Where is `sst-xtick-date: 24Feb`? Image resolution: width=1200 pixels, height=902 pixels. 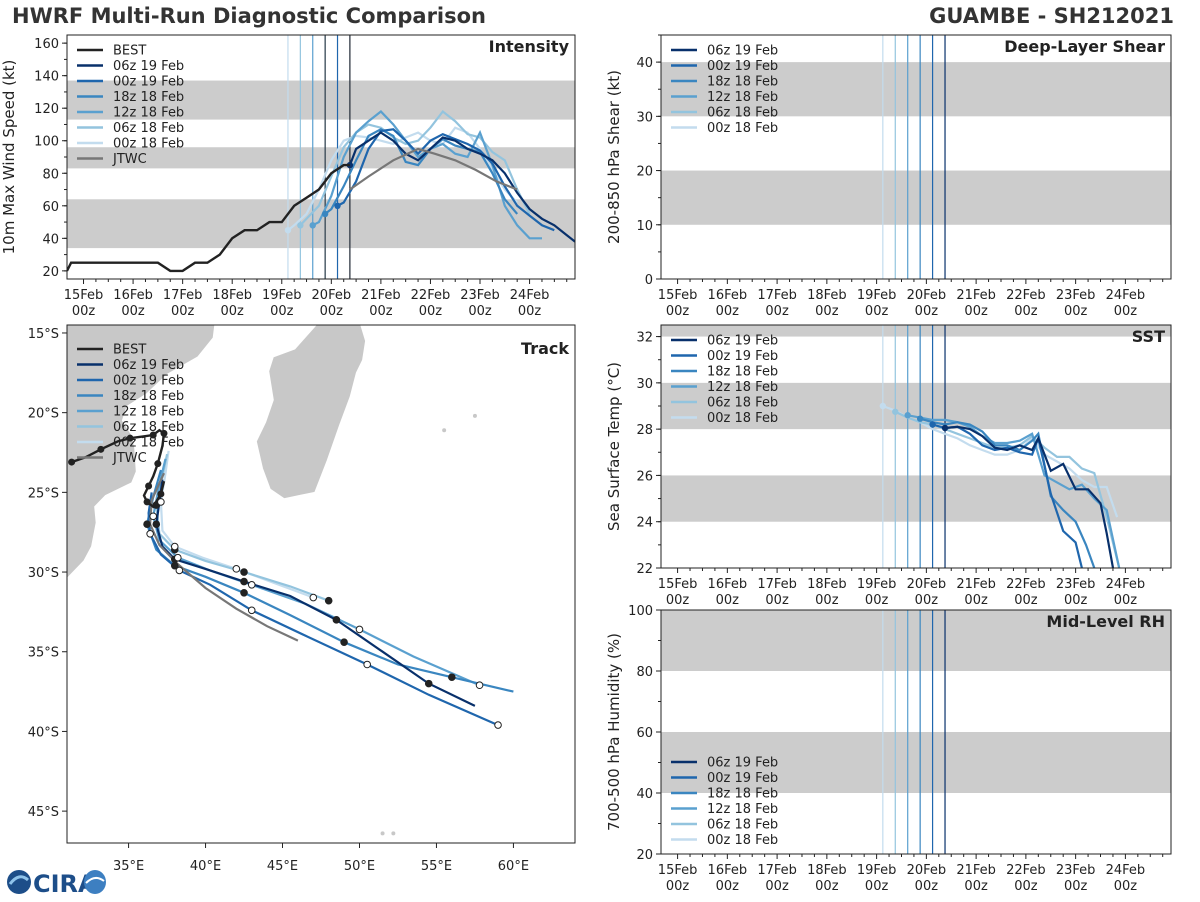 sst-xtick-date: 24Feb is located at coordinates (1126, 584).